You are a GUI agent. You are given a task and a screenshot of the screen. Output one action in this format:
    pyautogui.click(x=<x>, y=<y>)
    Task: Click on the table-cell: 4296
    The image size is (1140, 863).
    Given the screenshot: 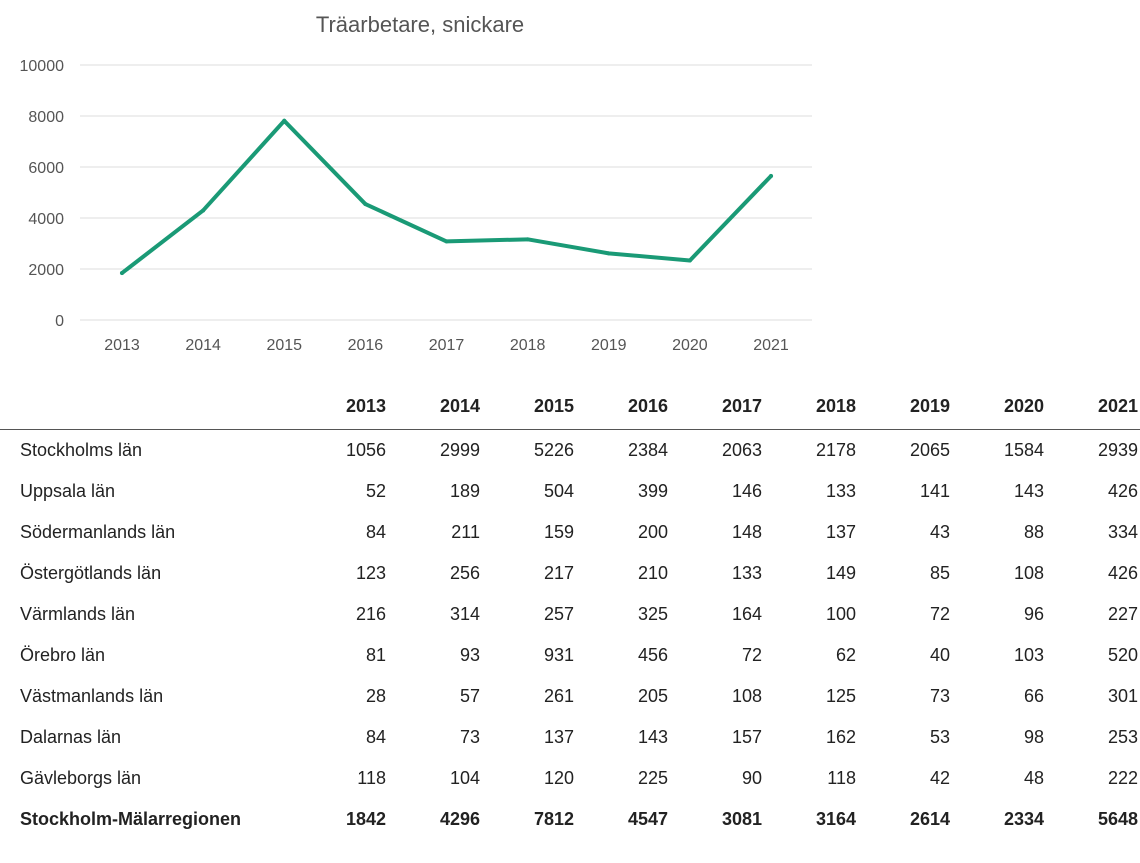 What is the action you would take?
    pyautogui.click(x=459, y=819)
    